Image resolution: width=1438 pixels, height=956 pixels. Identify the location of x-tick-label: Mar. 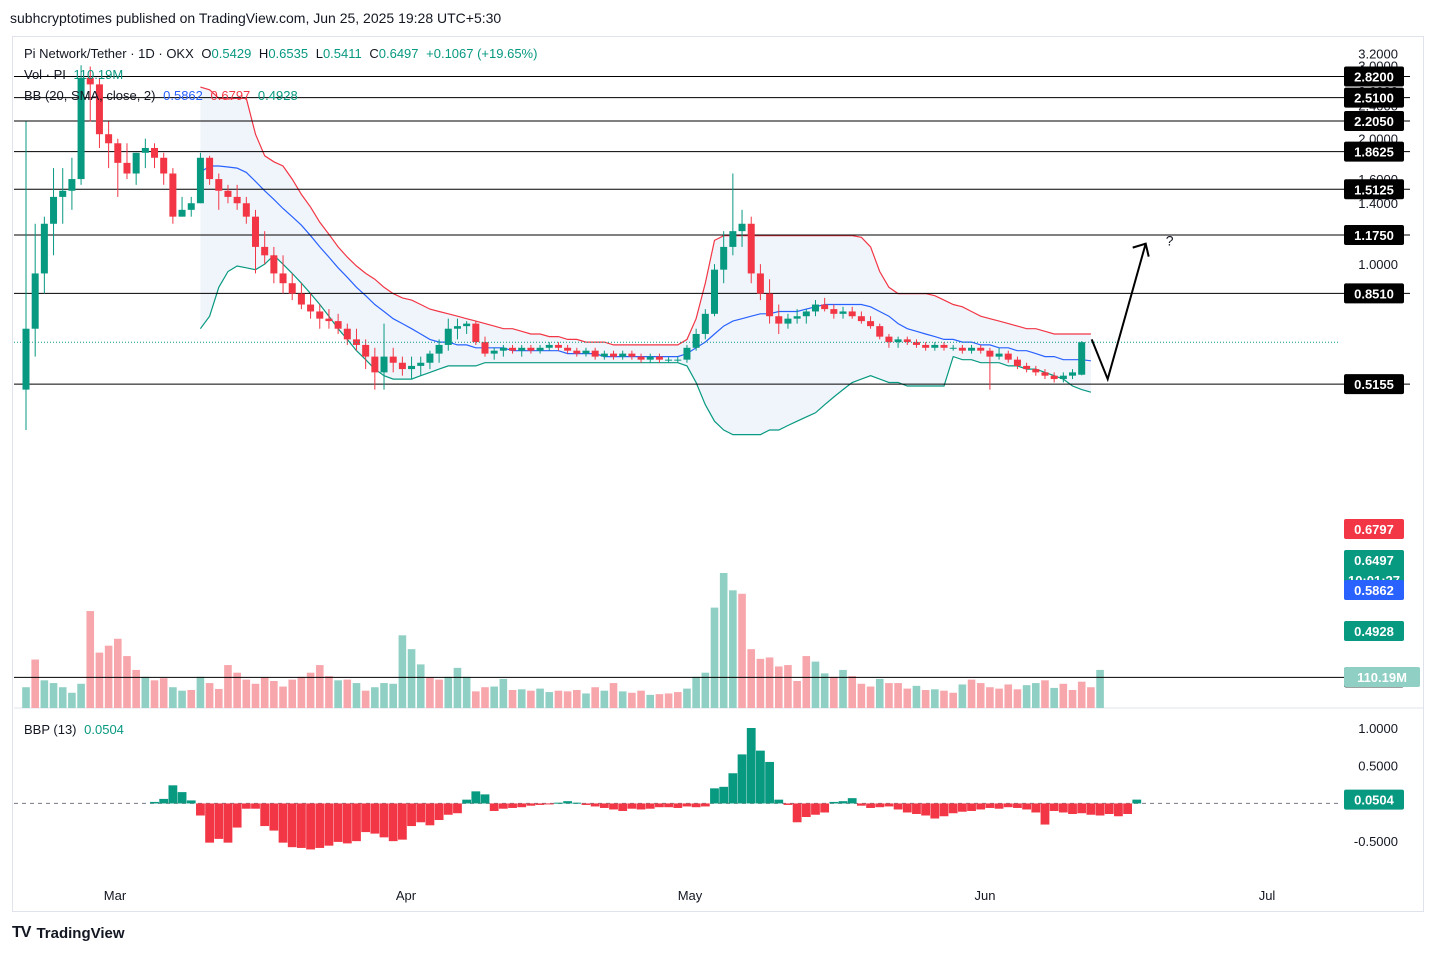
(115, 895).